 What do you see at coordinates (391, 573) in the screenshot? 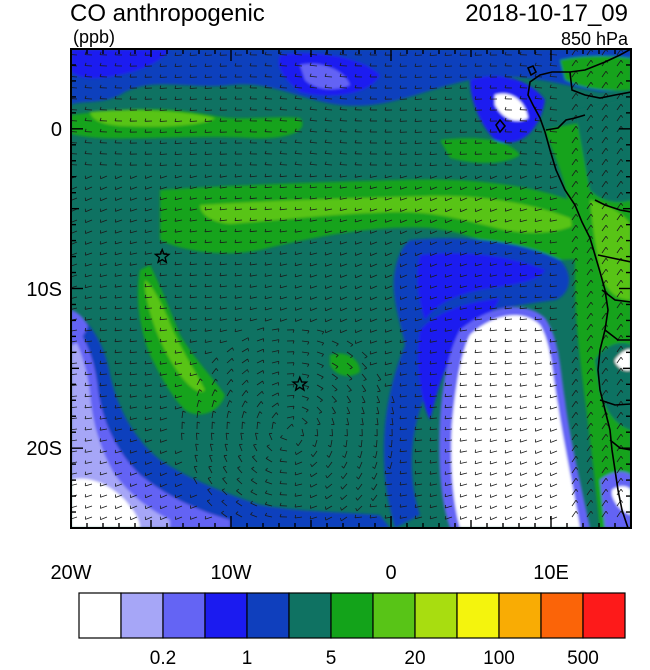
I see `longitude-tick-label: 0` at bounding box center [391, 573].